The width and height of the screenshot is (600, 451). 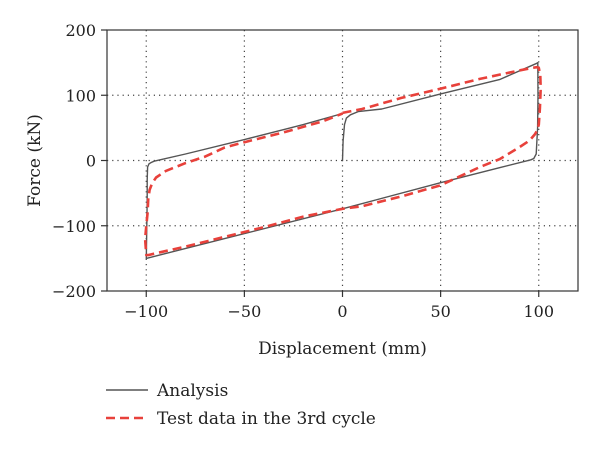 What do you see at coordinates (241, 405) in the screenshot?
I see `legend: Analysis Test data in the 3rd cycle` at bounding box center [241, 405].